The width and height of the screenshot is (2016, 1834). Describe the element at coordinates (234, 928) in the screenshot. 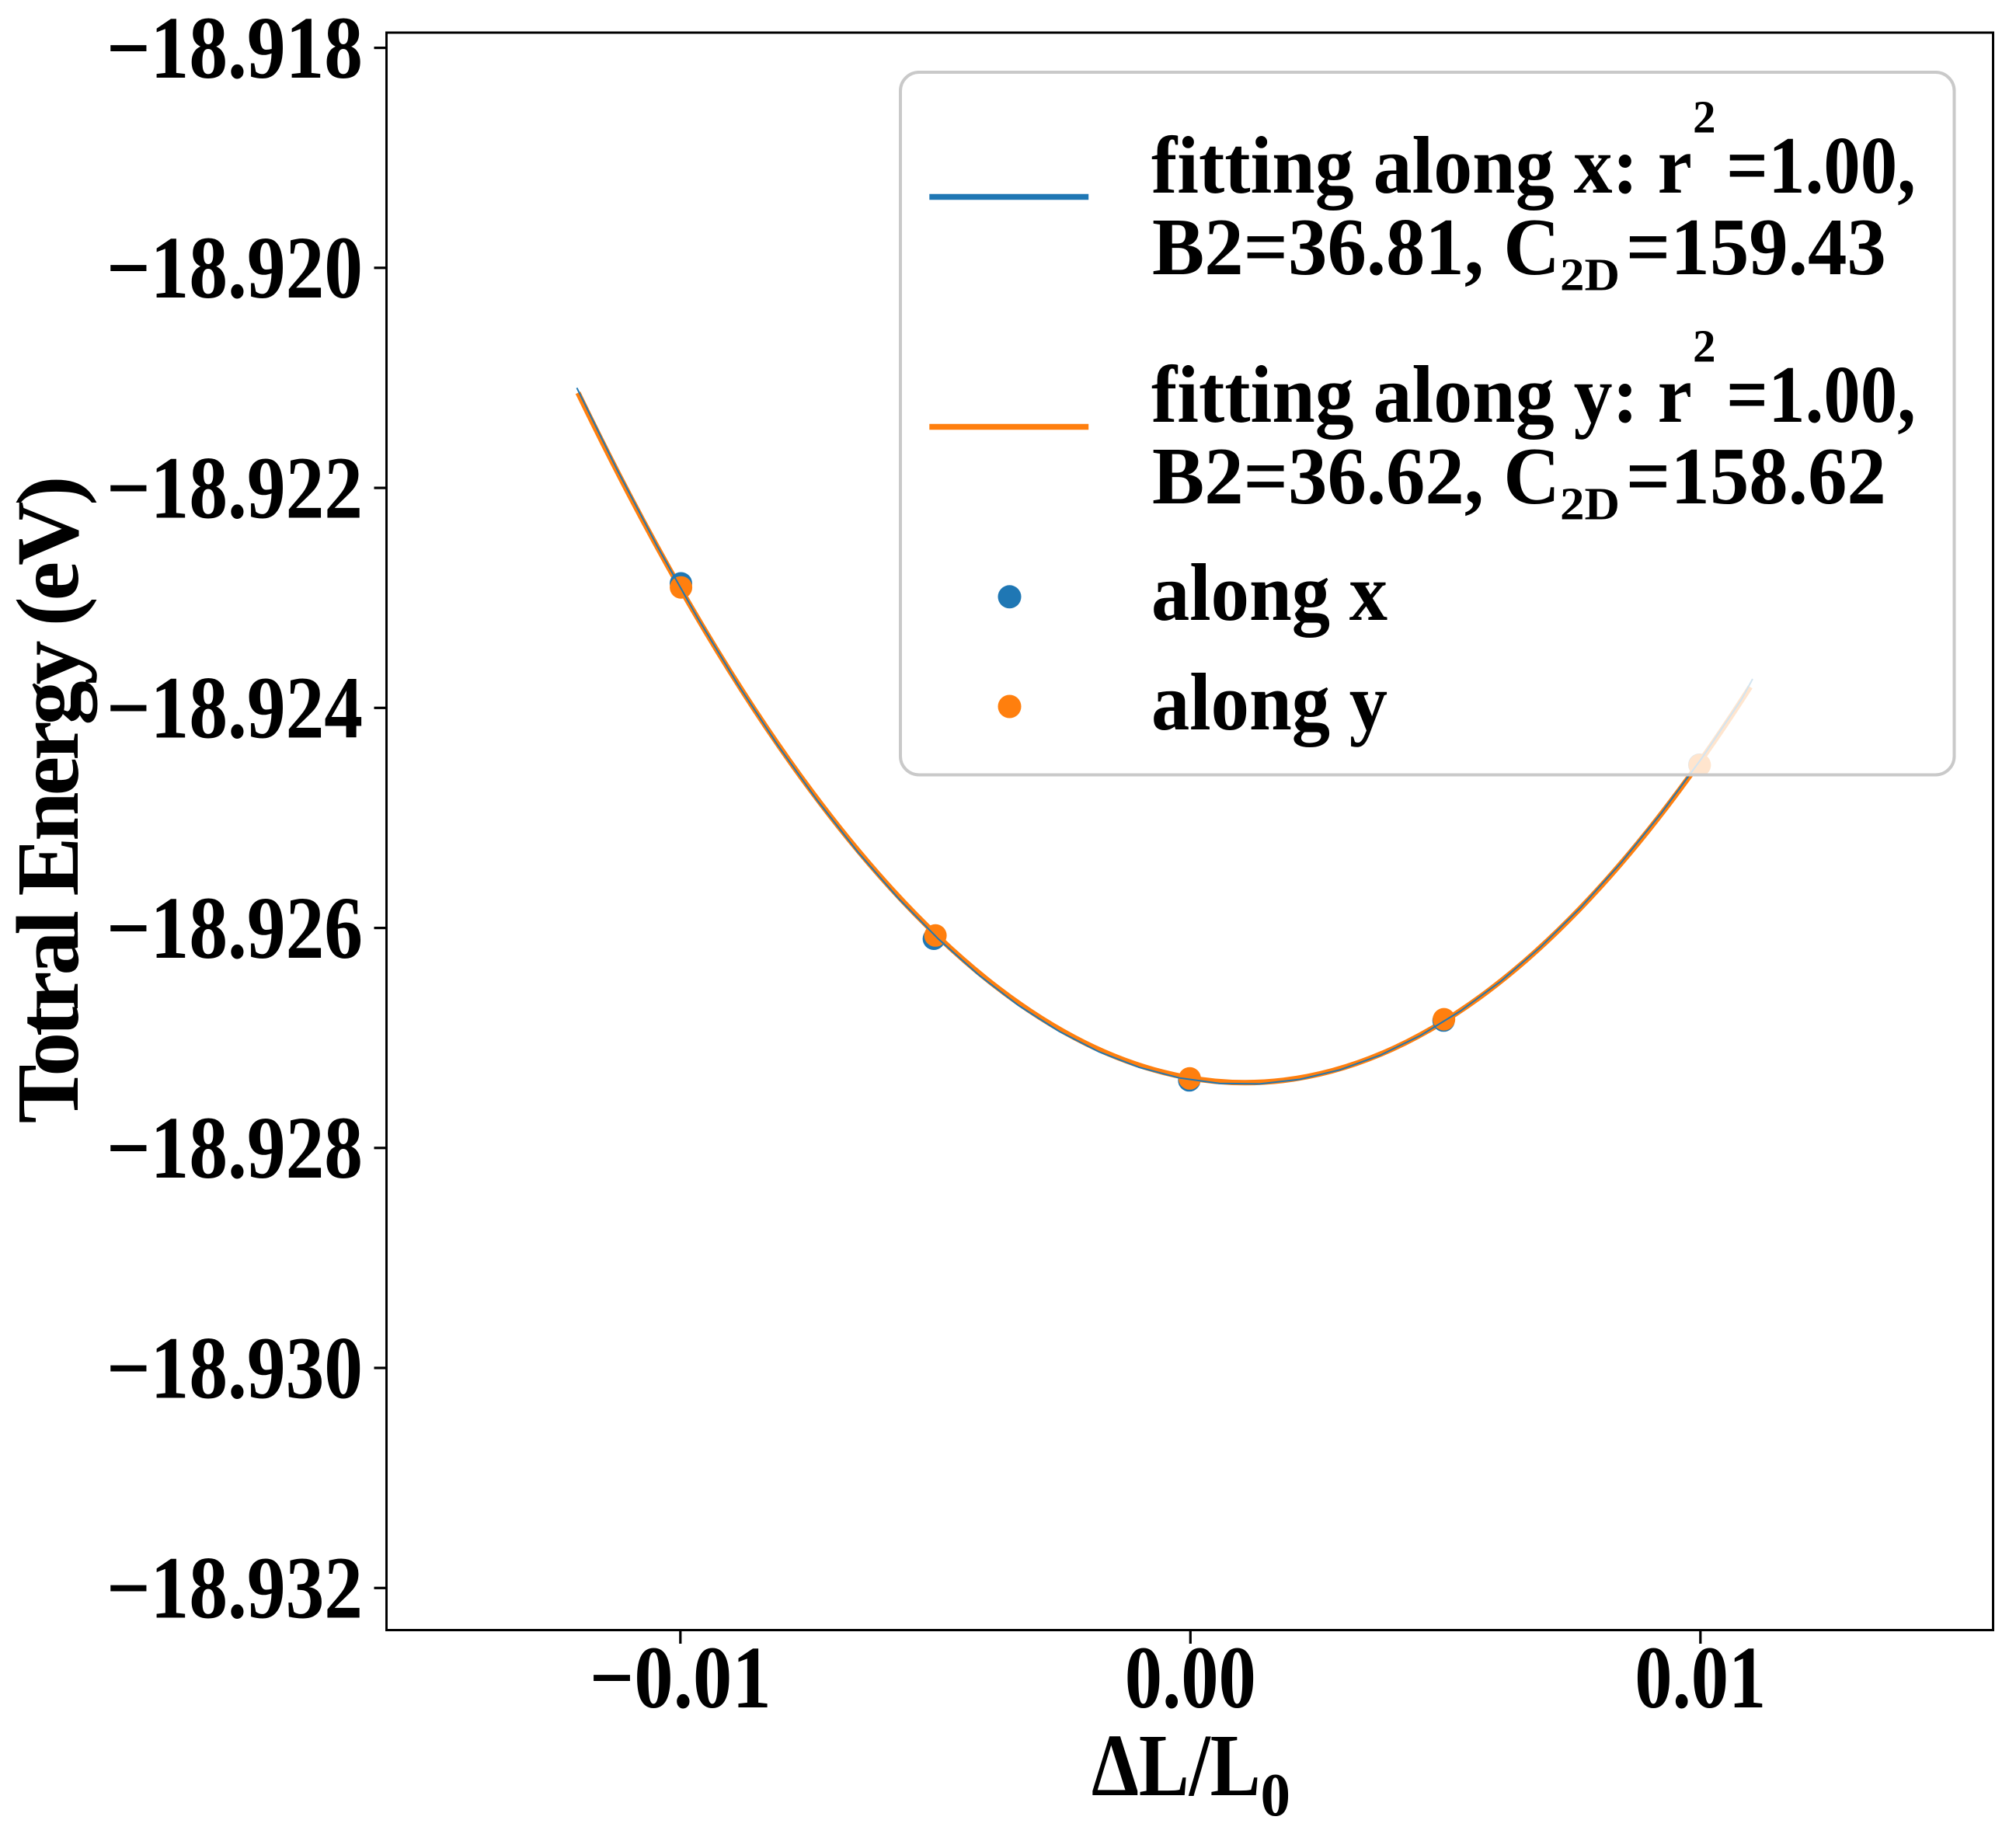

I see `svg-text: −18.926` at that location.